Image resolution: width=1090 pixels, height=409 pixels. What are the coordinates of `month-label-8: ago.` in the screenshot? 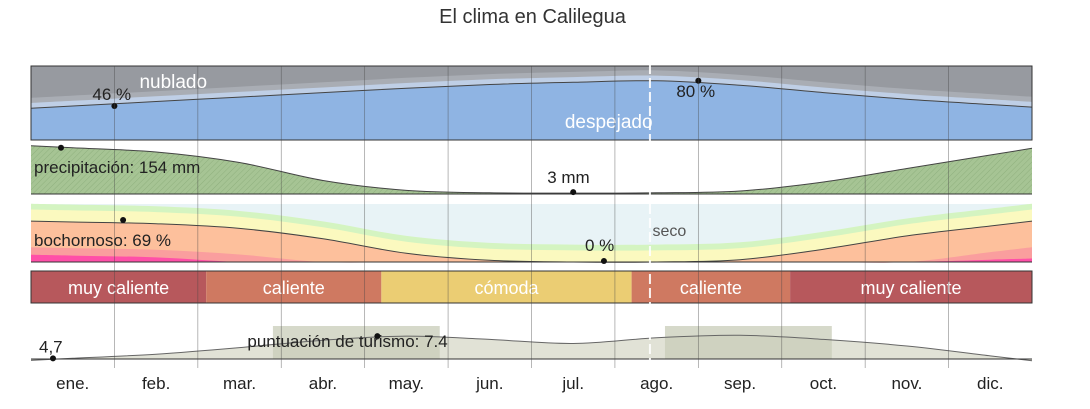 It's located at (656, 383).